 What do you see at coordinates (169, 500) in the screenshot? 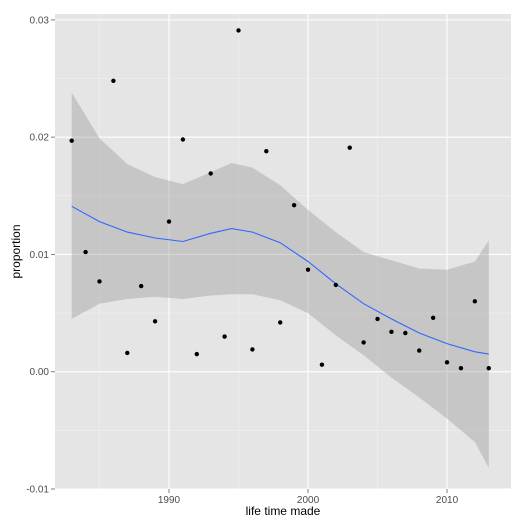
I see `x-tick-label: 1990` at bounding box center [169, 500].